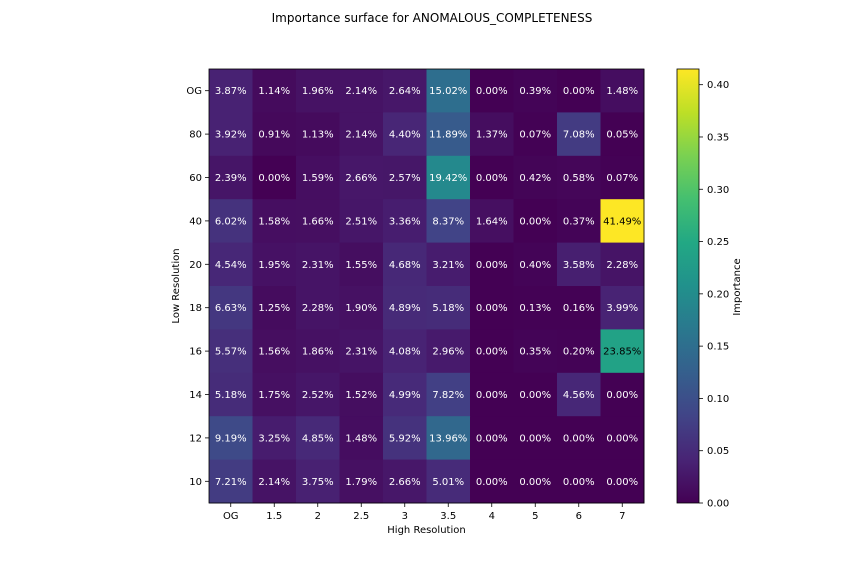 The width and height of the screenshot is (864, 576). Describe the element at coordinates (718, 347) in the screenshot. I see `colorbar-tick-label: 0.15` at that location.